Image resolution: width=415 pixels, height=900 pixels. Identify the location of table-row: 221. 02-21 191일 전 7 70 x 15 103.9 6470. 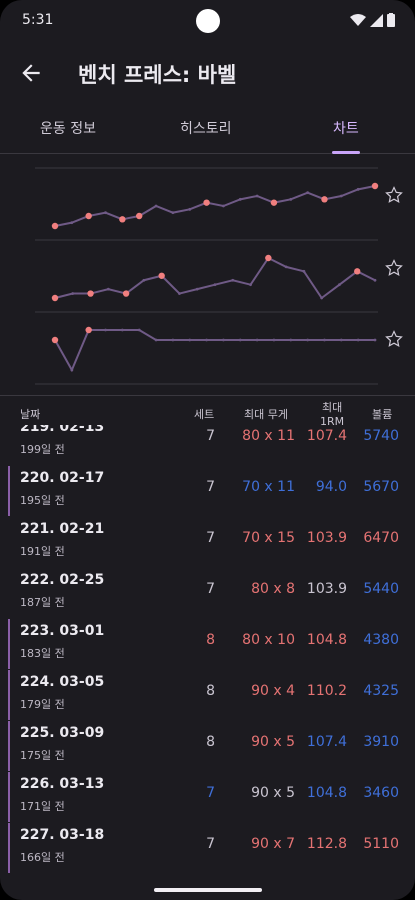
(207, 542).